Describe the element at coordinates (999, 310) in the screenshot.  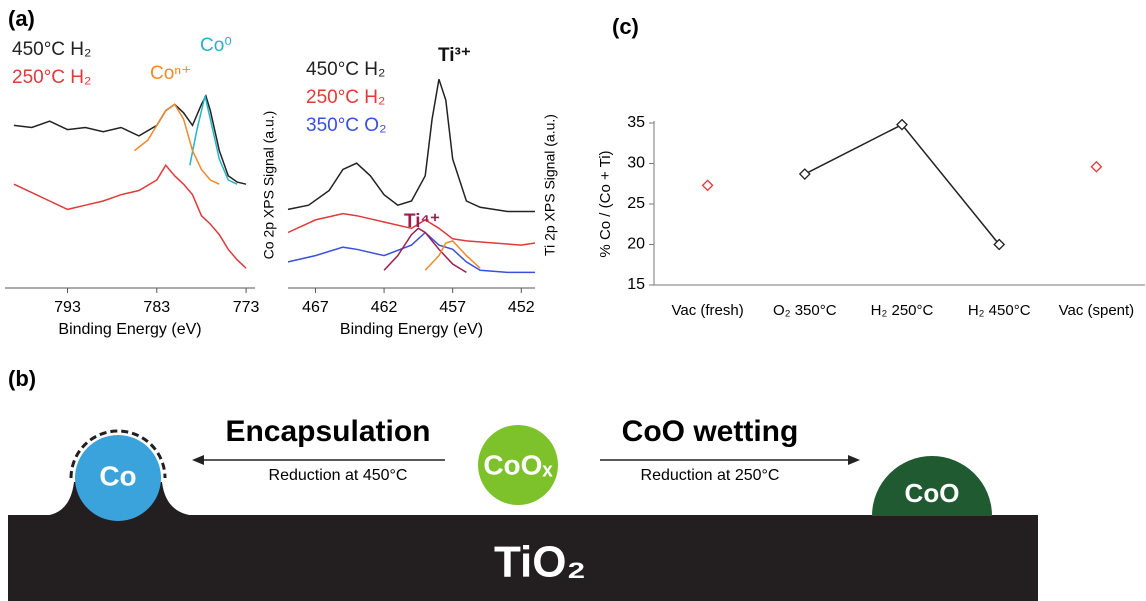
I see `x-tick-label: H₂ 450°C` at that location.